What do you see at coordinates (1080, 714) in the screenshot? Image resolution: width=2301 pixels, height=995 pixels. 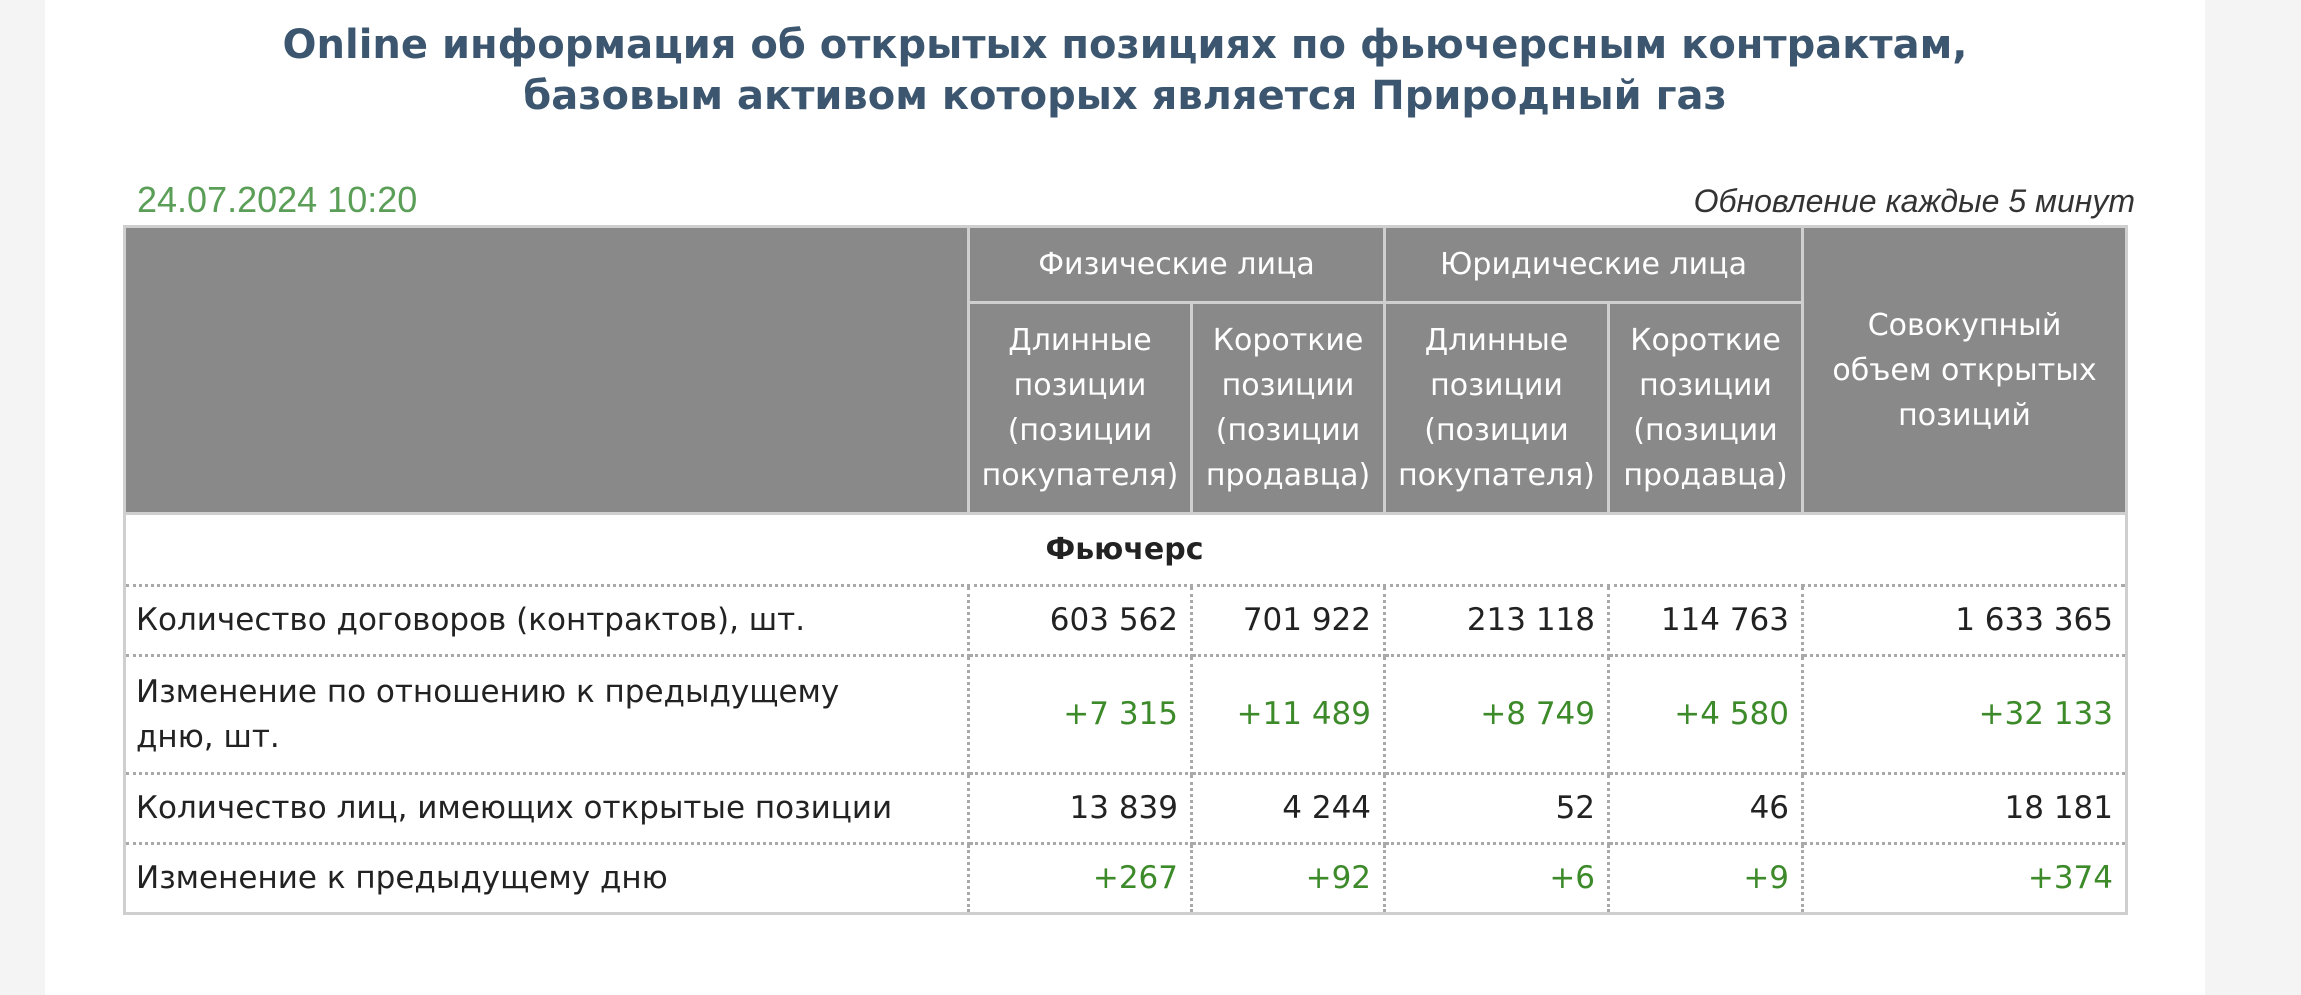 I see `cell-change-value: +7 315` at bounding box center [1080, 714].